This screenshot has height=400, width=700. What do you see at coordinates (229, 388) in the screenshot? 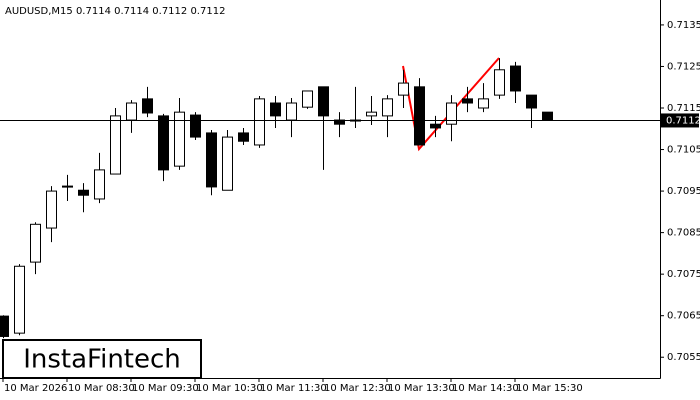
I see `x-tick-label: 10 Mar 10:30` at bounding box center [229, 388].